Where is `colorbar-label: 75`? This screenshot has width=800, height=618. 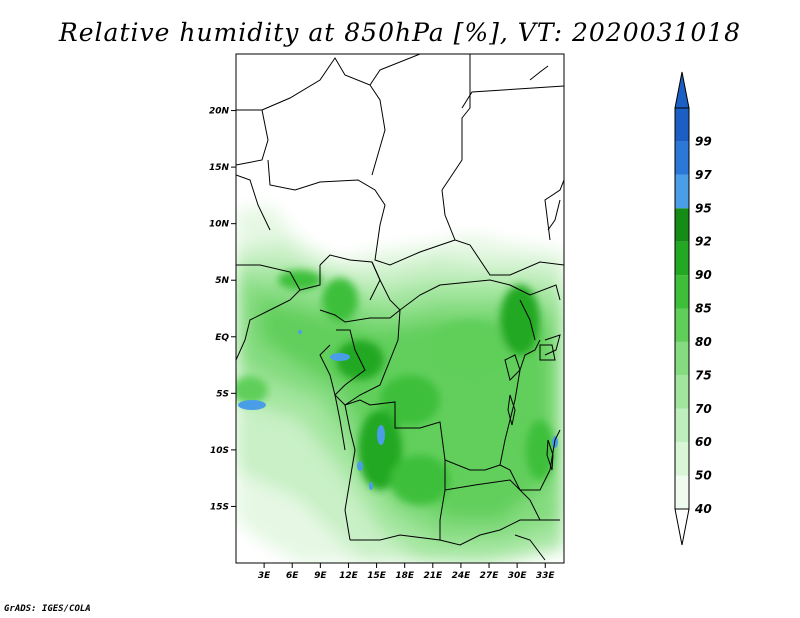
colorbar-label: 75 is located at coordinates (703, 375).